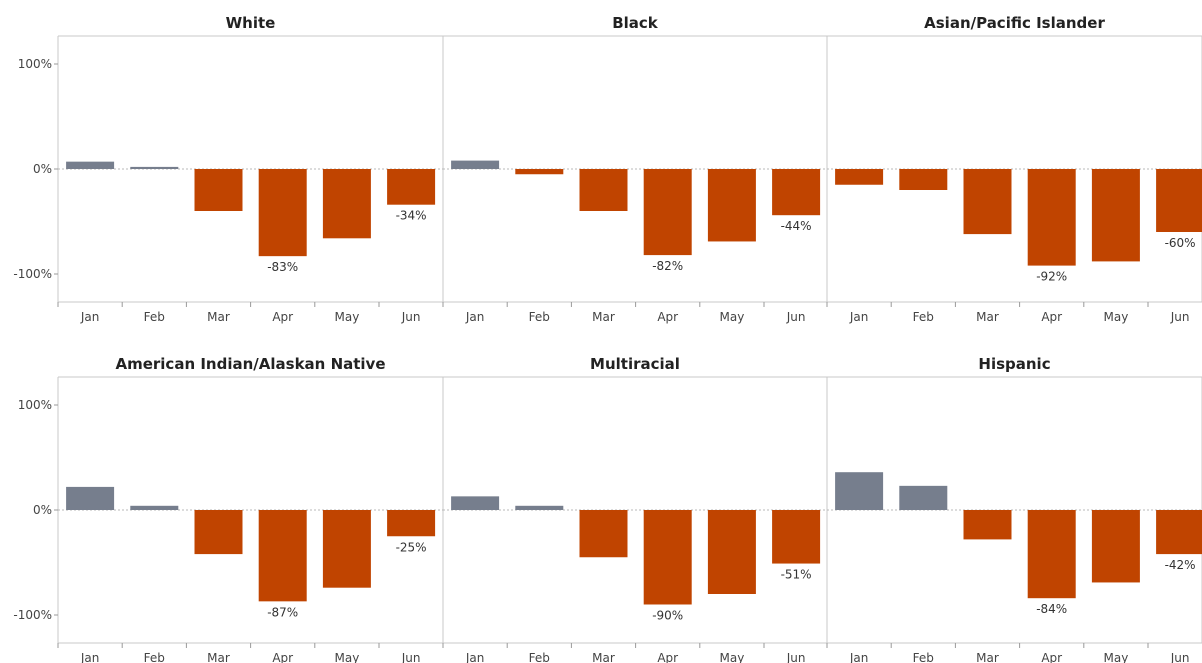  I want to click on panel-title: White, so click(251, 23).